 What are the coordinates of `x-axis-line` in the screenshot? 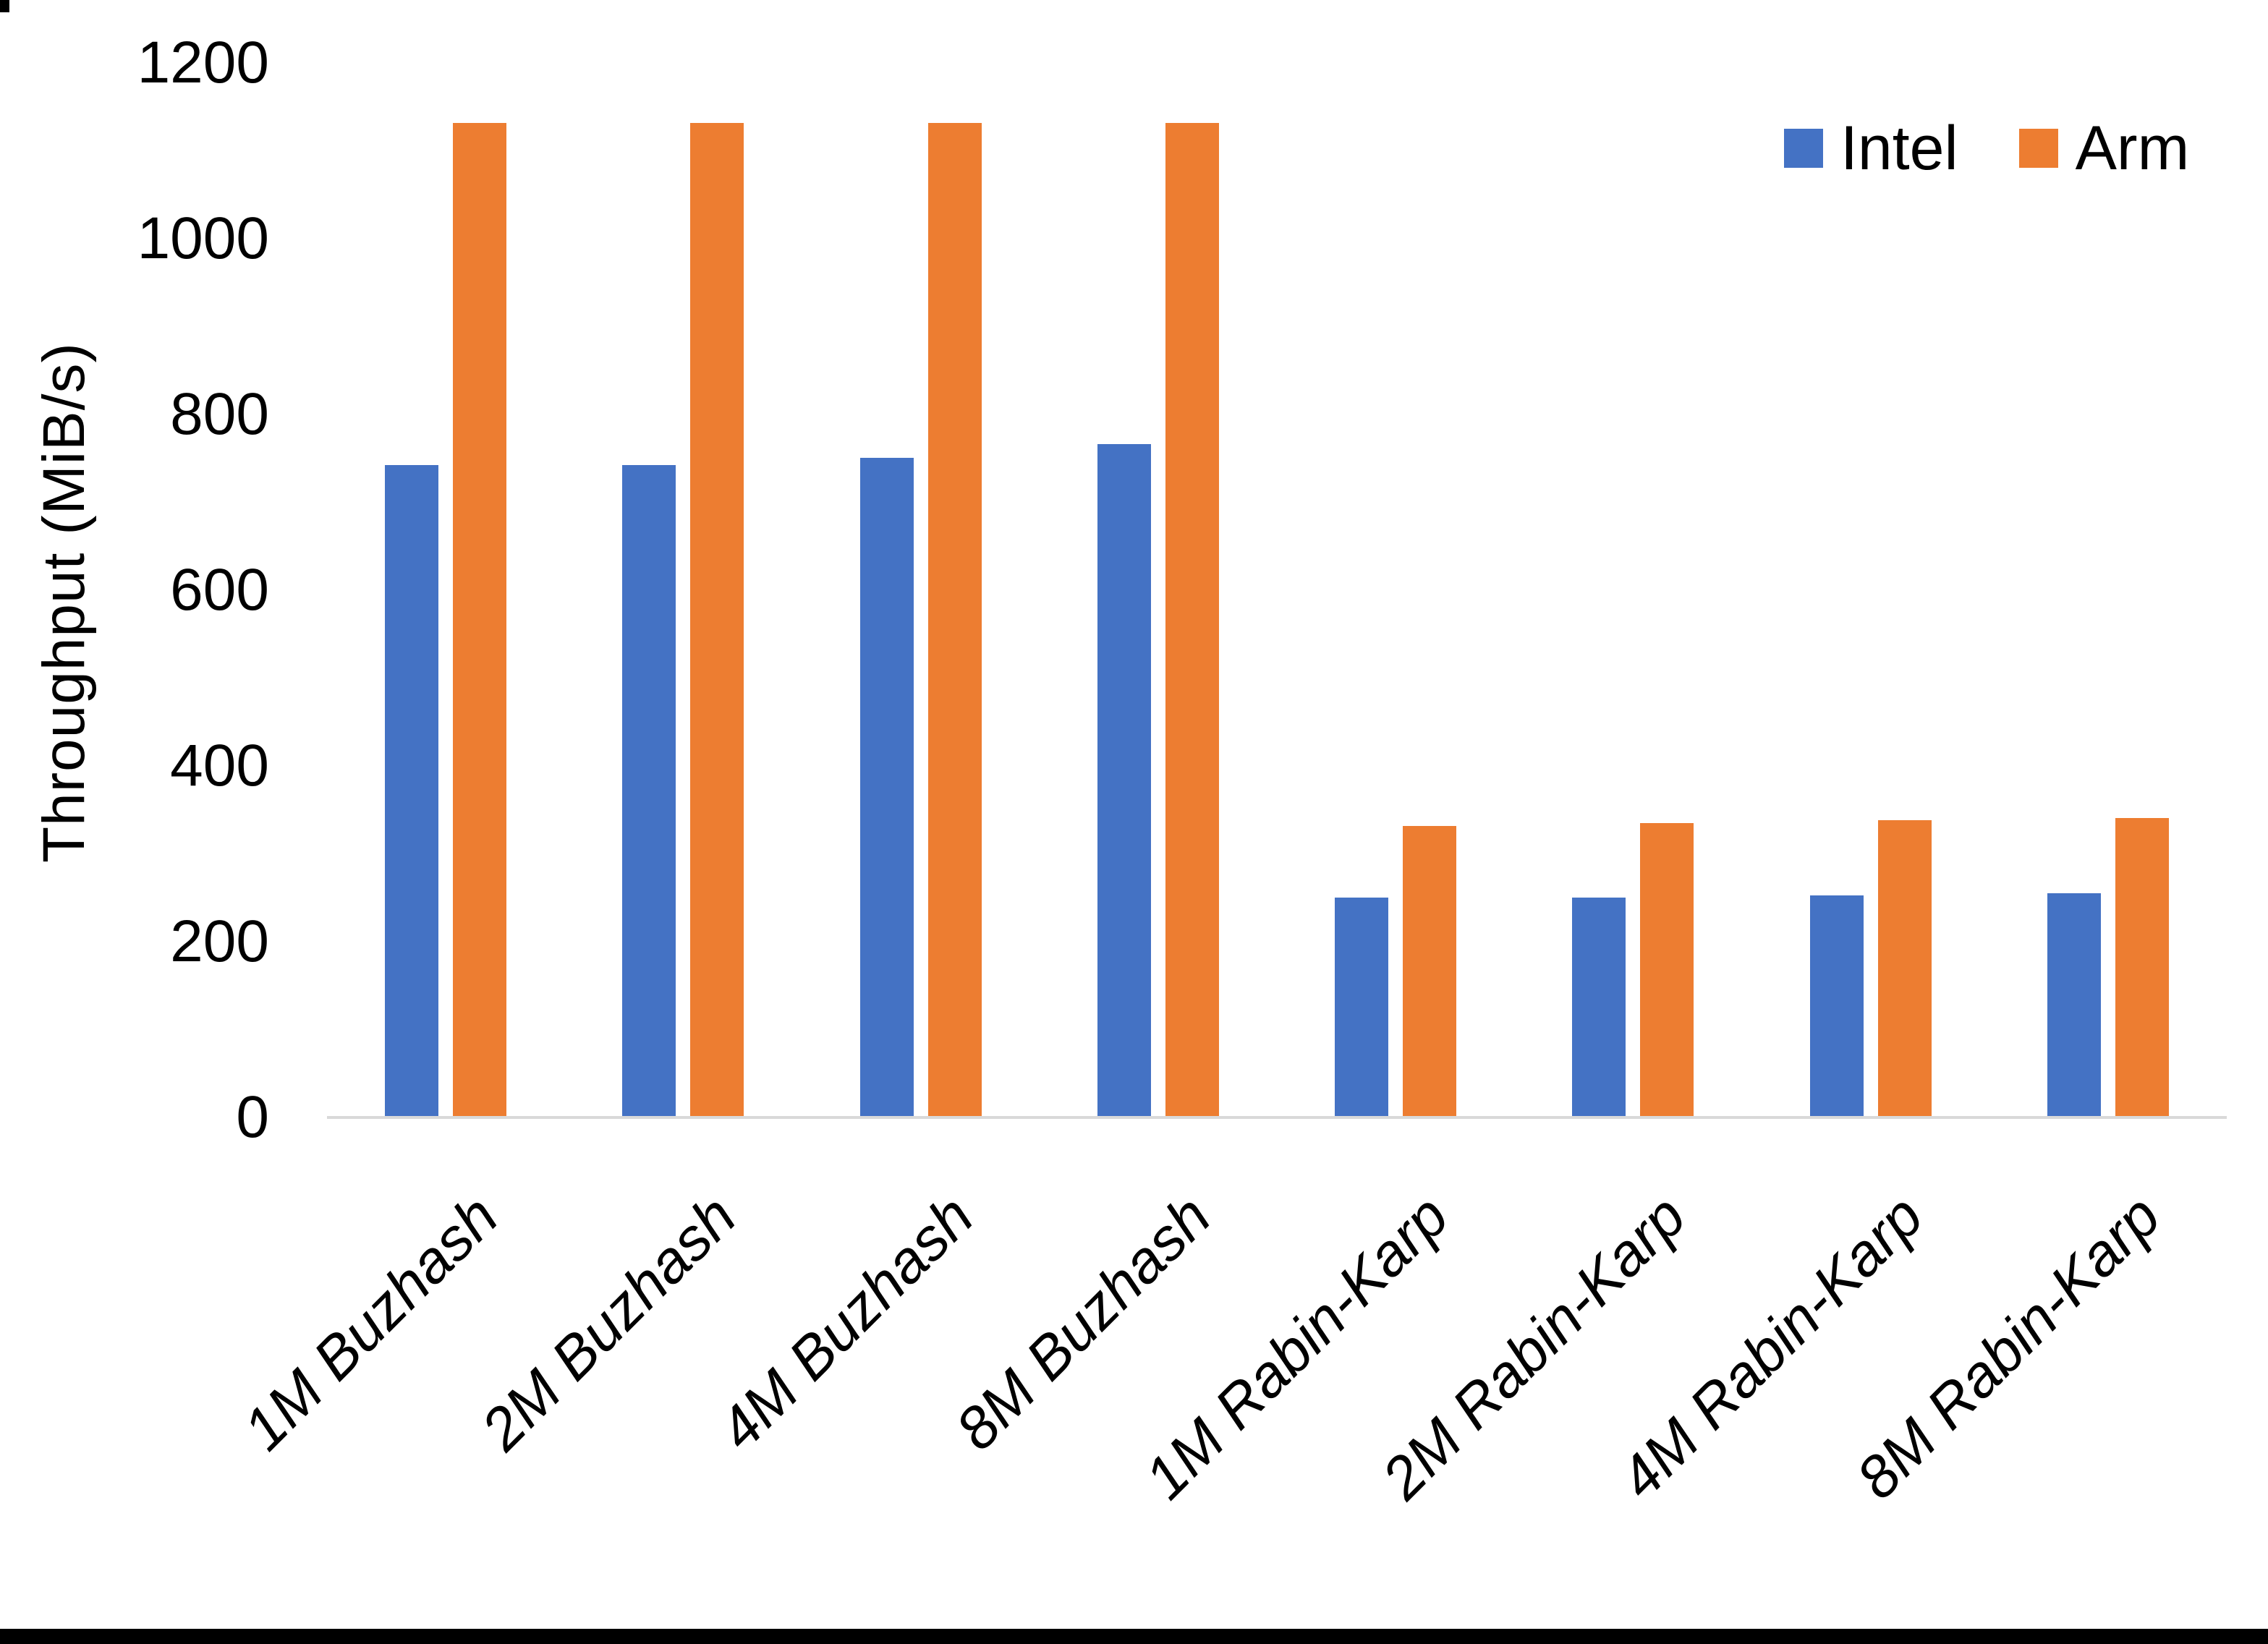 It's located at (1277, 1117).